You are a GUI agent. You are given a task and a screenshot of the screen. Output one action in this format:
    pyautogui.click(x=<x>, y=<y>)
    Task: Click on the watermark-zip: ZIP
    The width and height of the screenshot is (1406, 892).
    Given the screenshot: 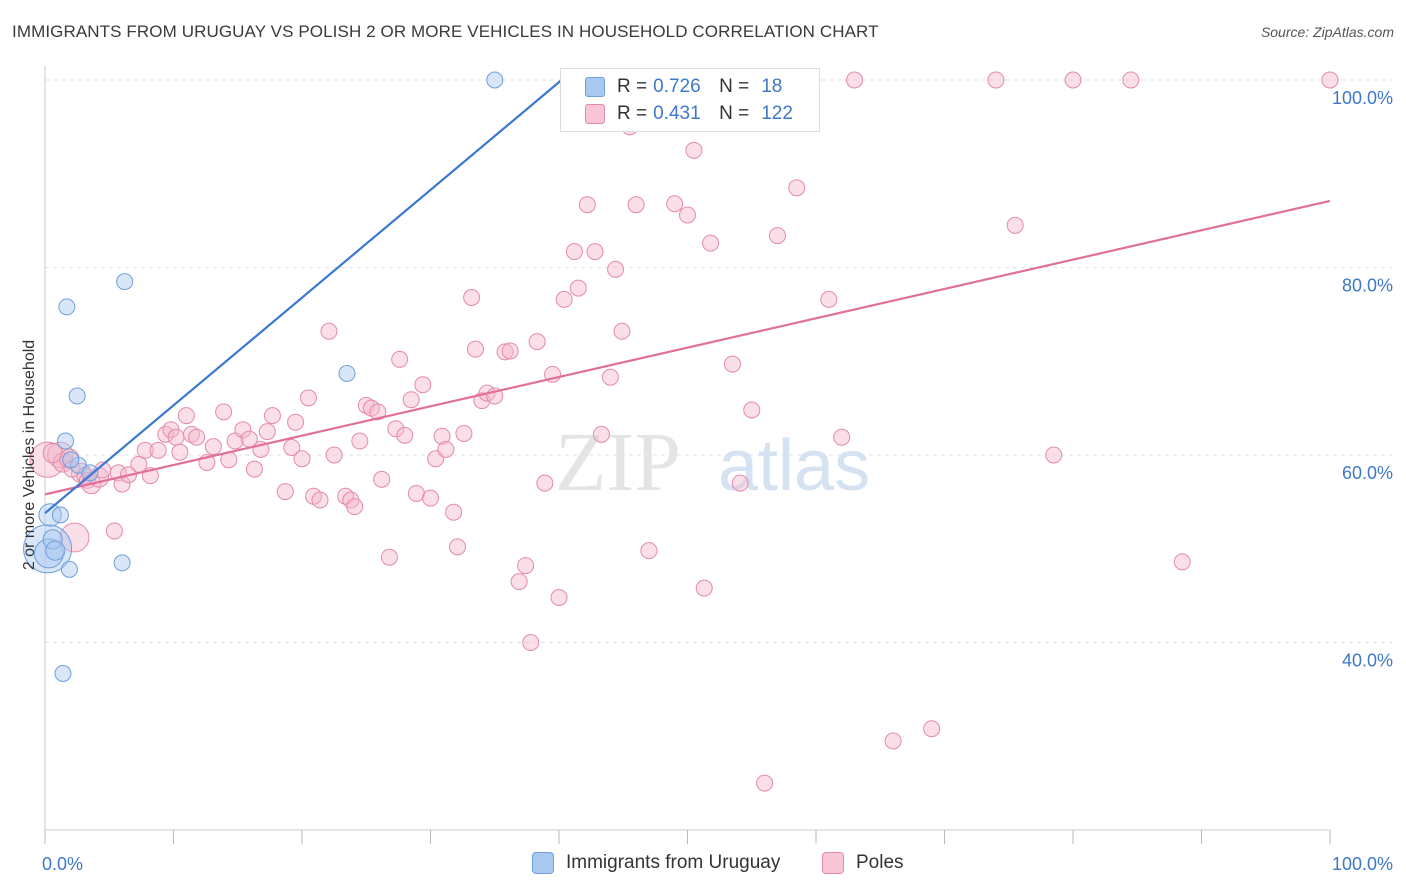 What is the action you would take?
    pyautogui.click(x=618, y=462)
    